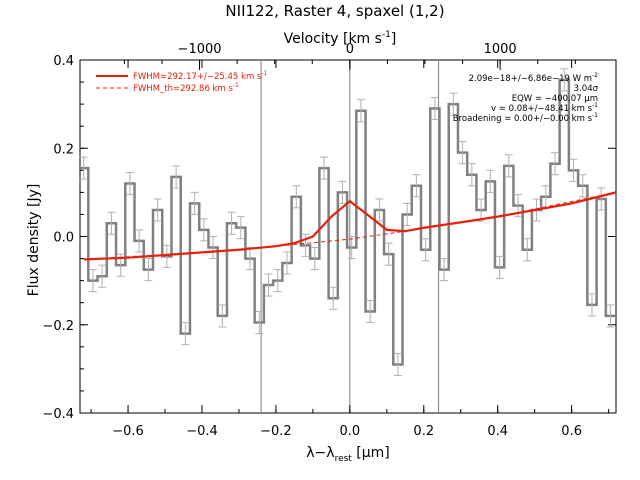 The width and height of the screenshot is (640, 480). I want to click on top-axis-label-sup: -1, so click(386, 35).